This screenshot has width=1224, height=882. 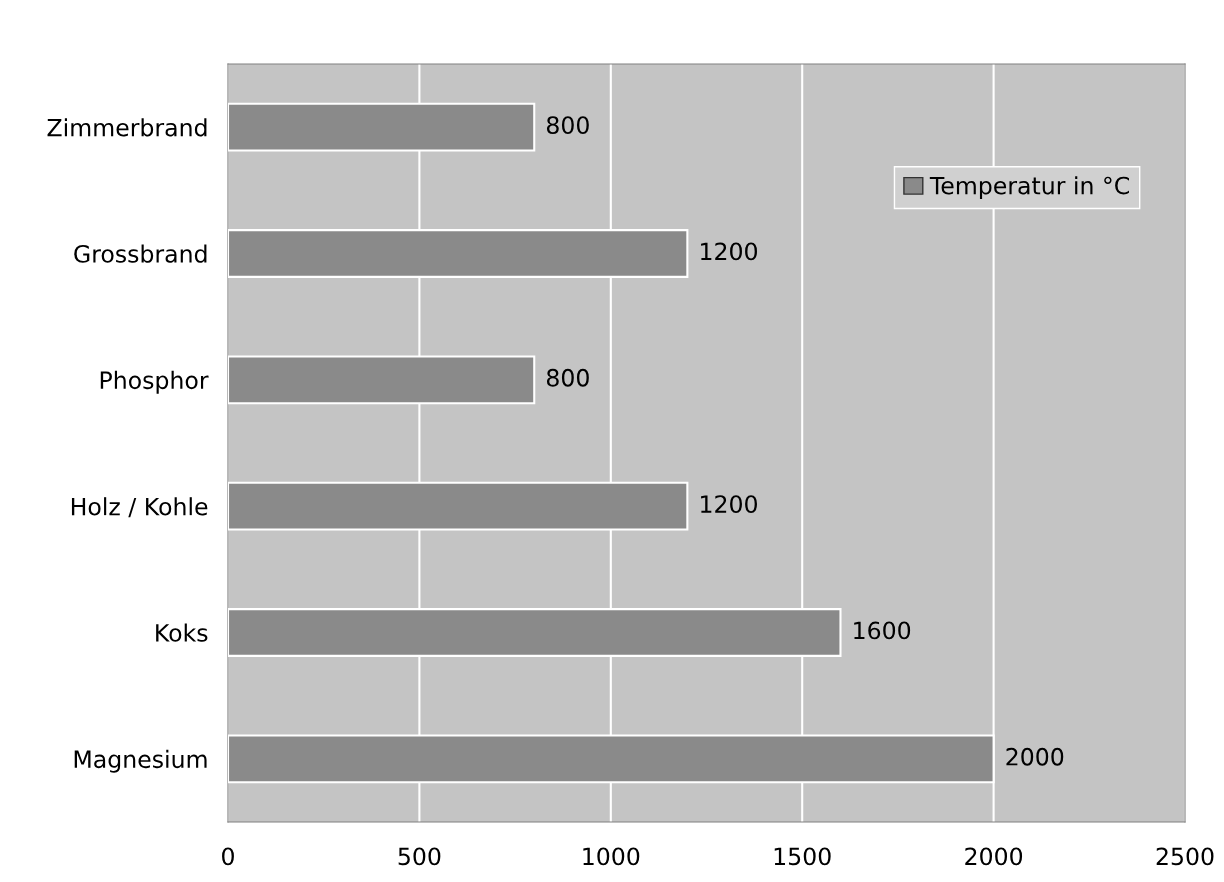 I want to click on y-tick-label: Holz / Kohle, so click(x=139, y=507).